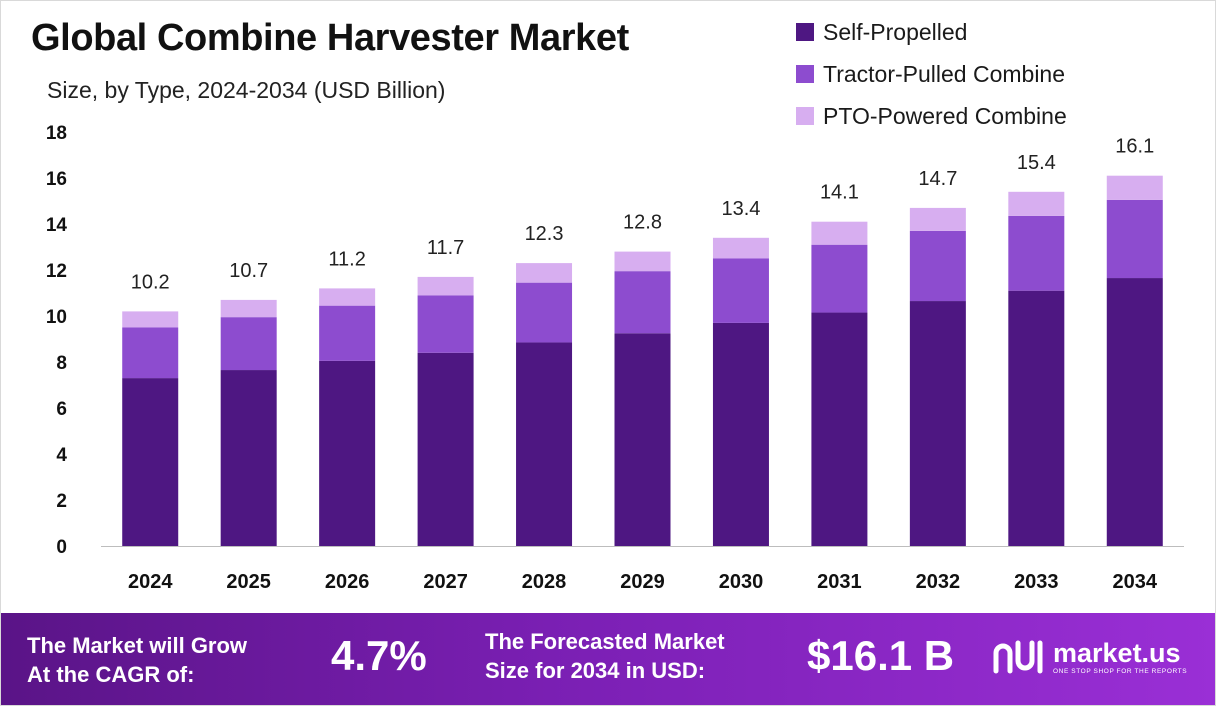  What do you see at coordinates (379, 655) in the screenshot?
I see `cagr-value: 4.7%` at bounding box center [379, 655].